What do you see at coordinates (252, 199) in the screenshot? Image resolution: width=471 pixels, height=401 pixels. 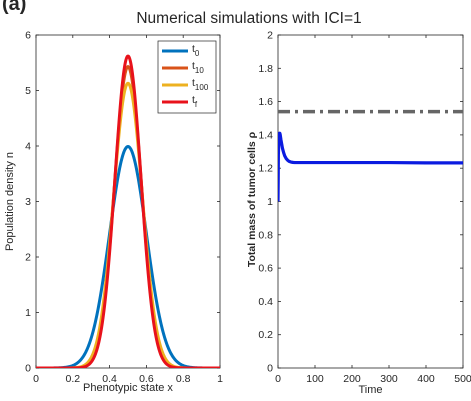 I see `y-axis-label: Total mass of tumor cells ρ` at bounding box center [252, 199].